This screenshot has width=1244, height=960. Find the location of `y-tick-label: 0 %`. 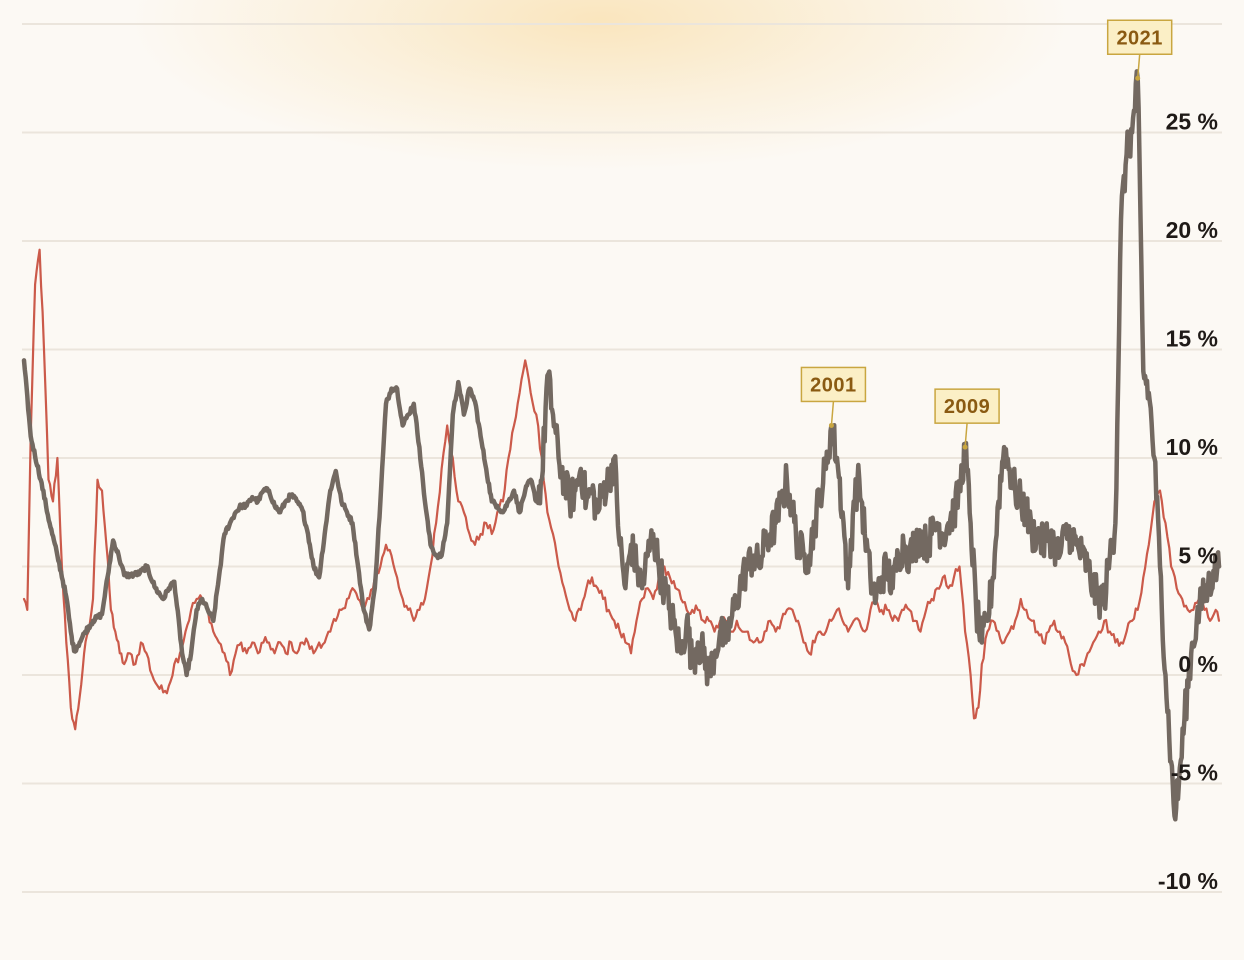

y-tick-label: 0 % is located at coordinates (1198, 664).